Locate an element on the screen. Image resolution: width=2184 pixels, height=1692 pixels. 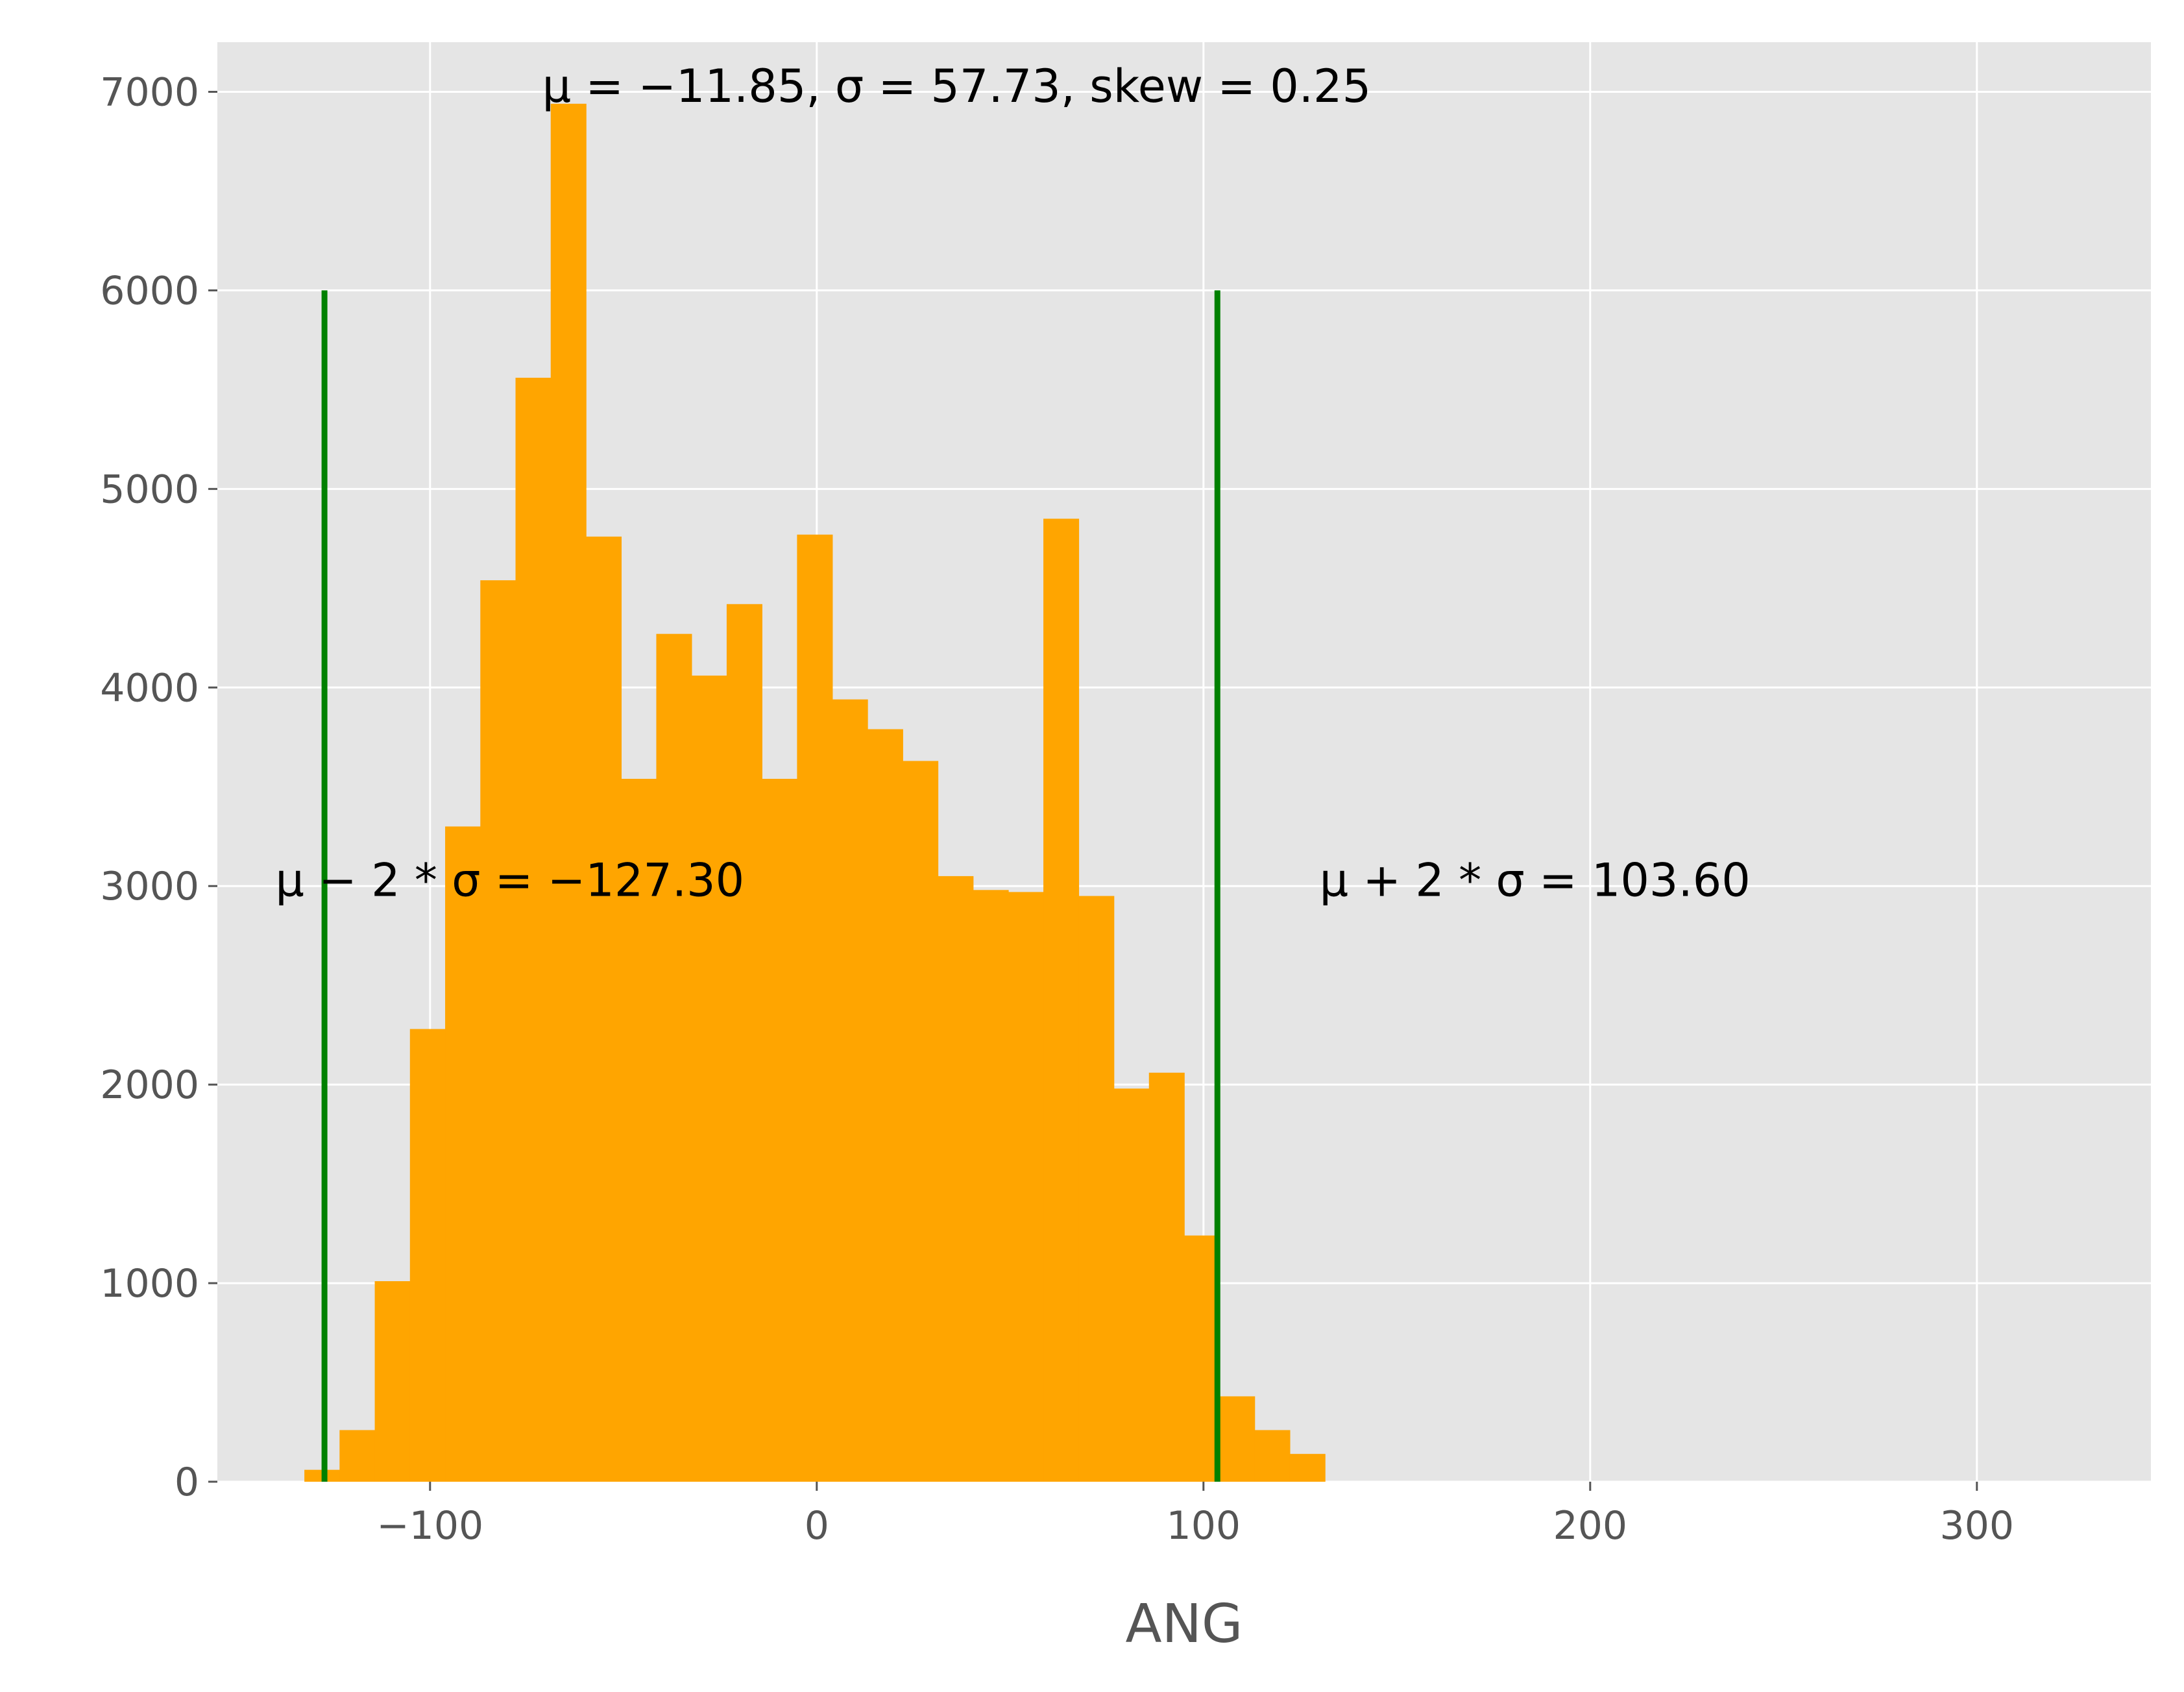
y-tick-label: 2000 is located at coordinates (149, 1085).